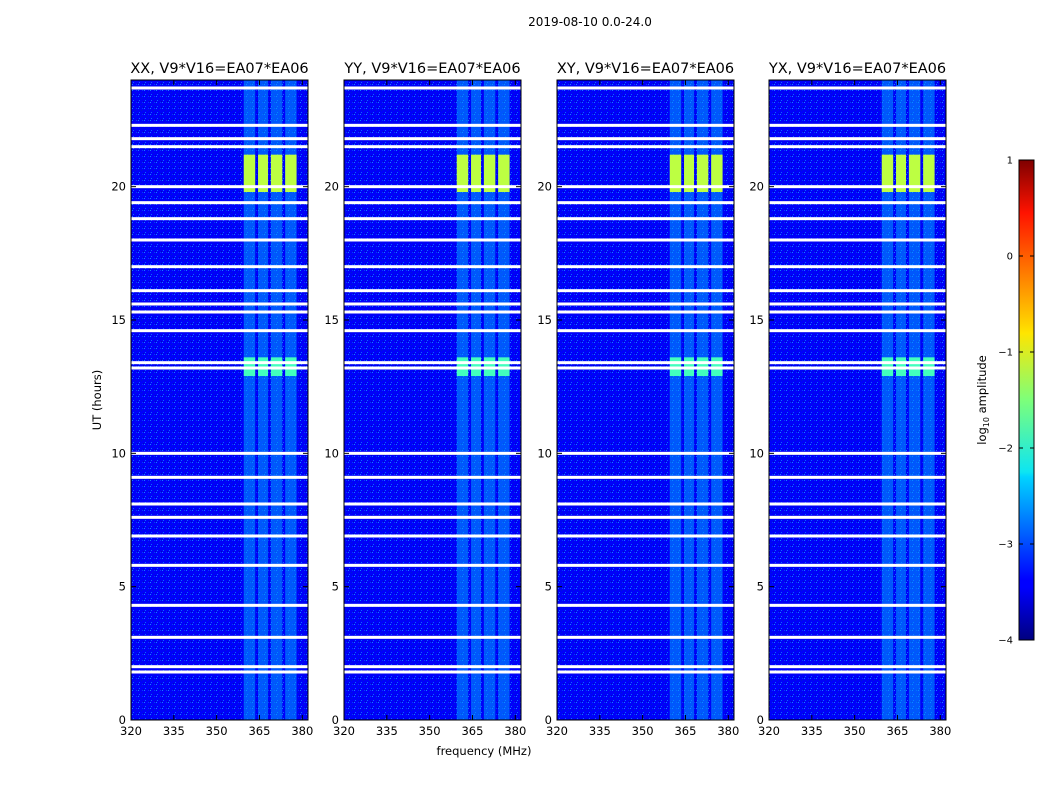 Image resolution: width=1050 pixels, height=800 pixels. I want to click on colorbar-tick-label: −1, so click(1005, 353).